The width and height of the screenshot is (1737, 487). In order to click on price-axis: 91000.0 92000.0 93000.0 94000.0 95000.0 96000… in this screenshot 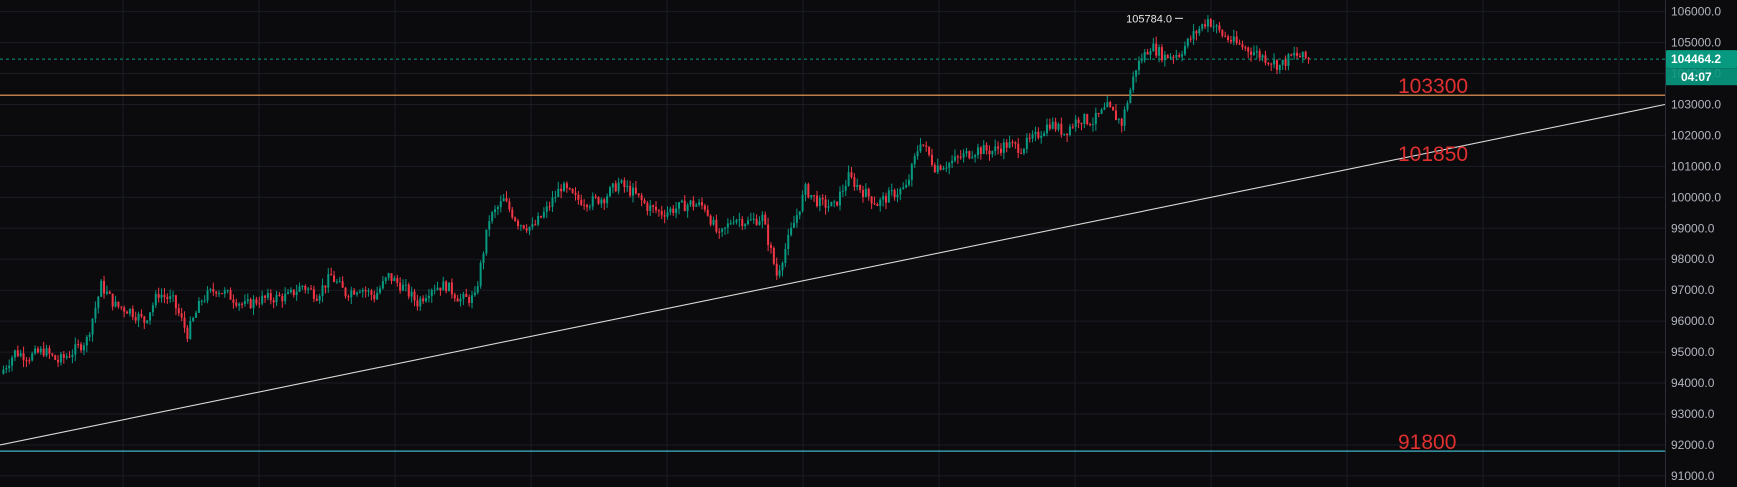, I will do `click(1701, 243)`.